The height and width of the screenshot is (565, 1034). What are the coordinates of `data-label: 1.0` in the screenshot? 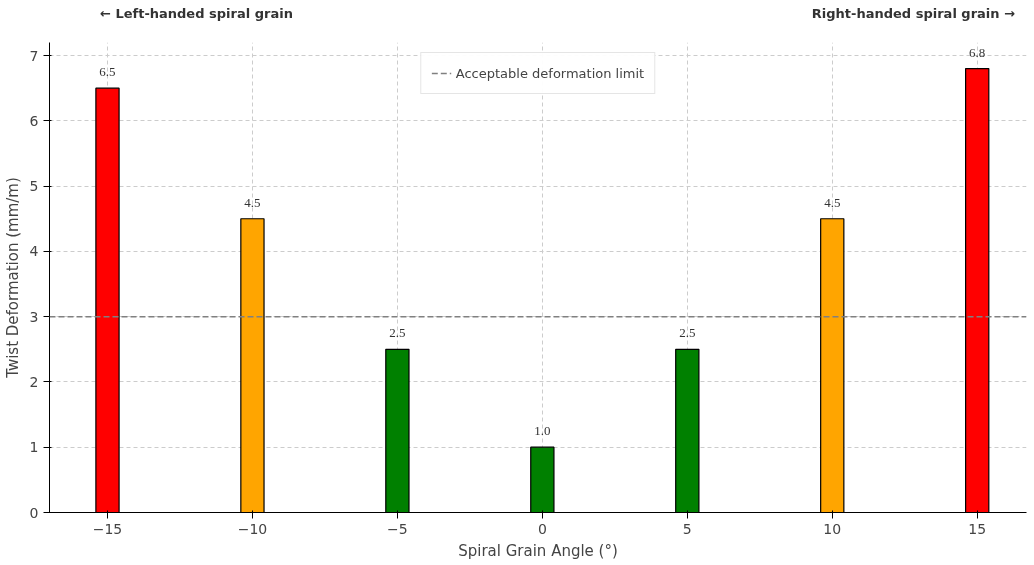 It's located at (542, 431).